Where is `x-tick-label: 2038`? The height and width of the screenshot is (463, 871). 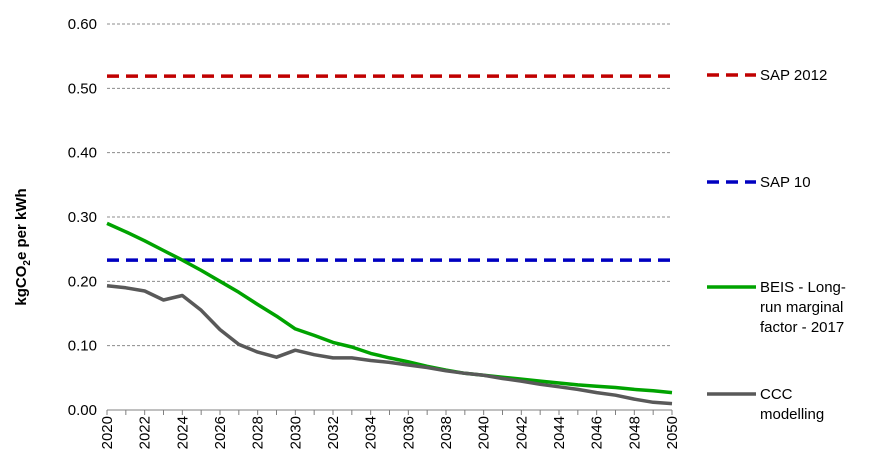
x-tick-label: 2038 is located at coordinates (446, 432).